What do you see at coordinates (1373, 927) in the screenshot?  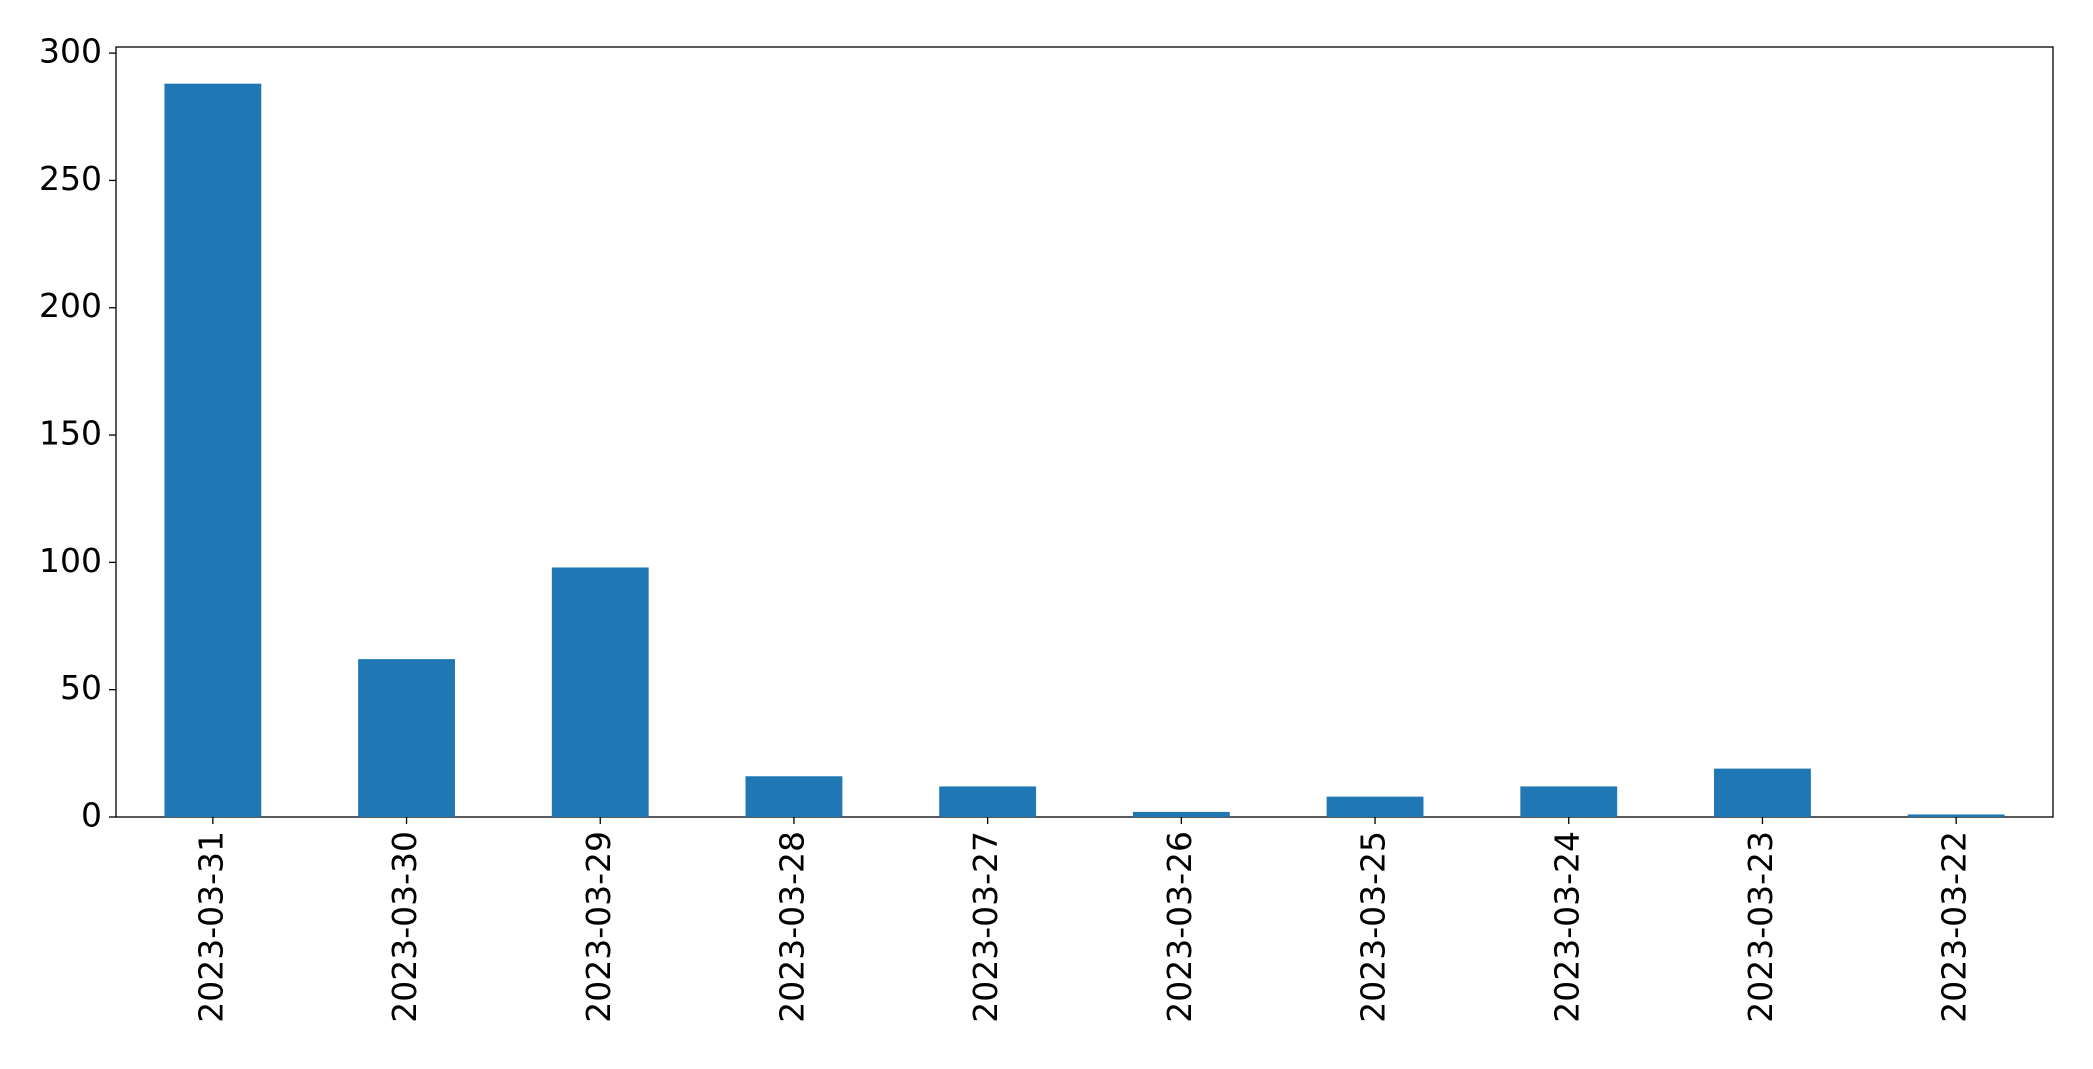 I see `x-tick-label: 2023-03-25` at bounding box center [1373, 927].